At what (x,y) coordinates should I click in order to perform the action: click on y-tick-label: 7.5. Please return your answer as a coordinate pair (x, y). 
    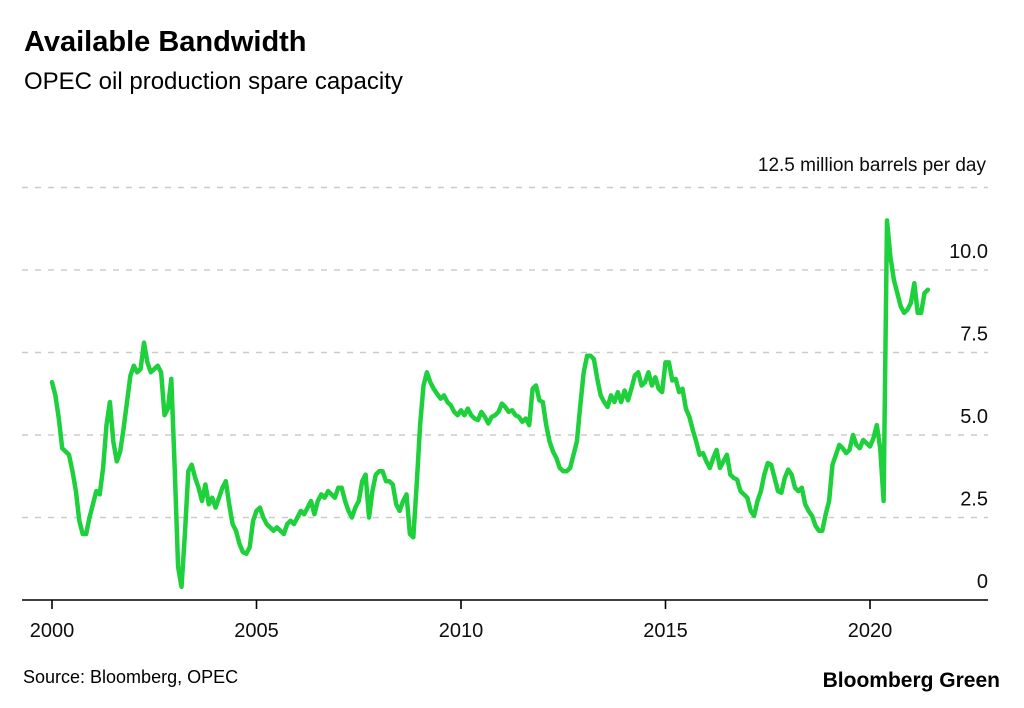
    Looking at the image, I should click on (974, 335).